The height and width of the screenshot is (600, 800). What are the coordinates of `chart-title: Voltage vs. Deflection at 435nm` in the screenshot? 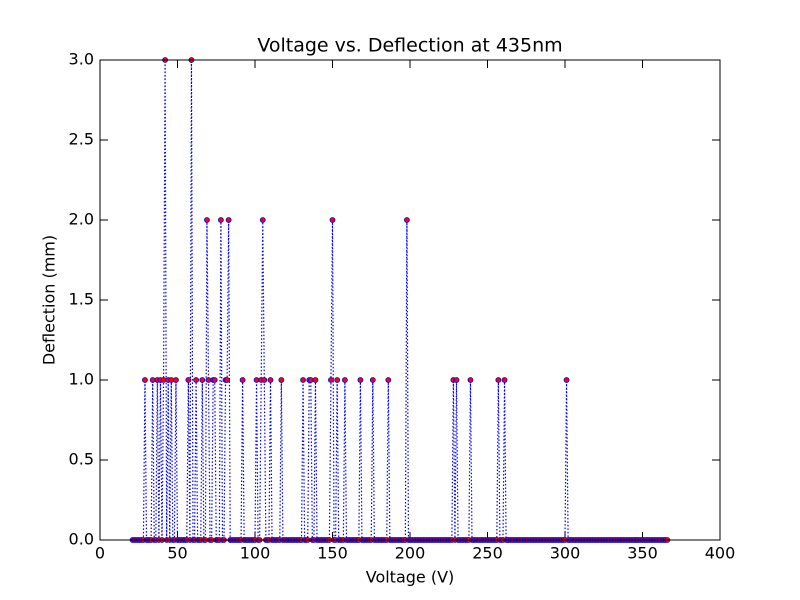 It's located at (409, 46).